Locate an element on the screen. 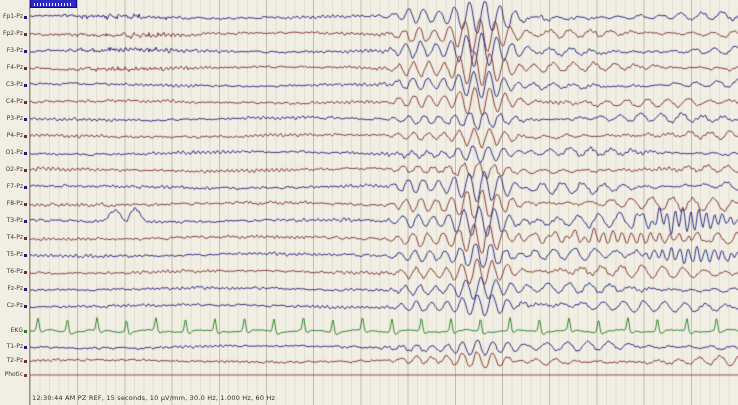 This screenshot has width=738, height=405. channel-label: F7-Pz is located at coordinates (17, 187).